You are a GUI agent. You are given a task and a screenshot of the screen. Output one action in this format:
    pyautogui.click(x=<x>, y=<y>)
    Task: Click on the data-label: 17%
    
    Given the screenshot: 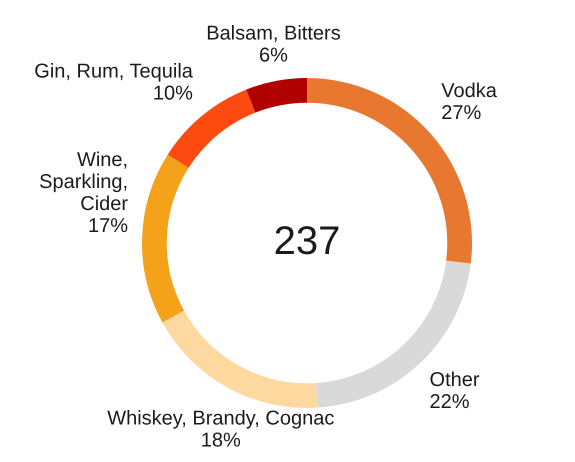 What is the action you would take?
    pyautogui.click(x=108, y=225)
    